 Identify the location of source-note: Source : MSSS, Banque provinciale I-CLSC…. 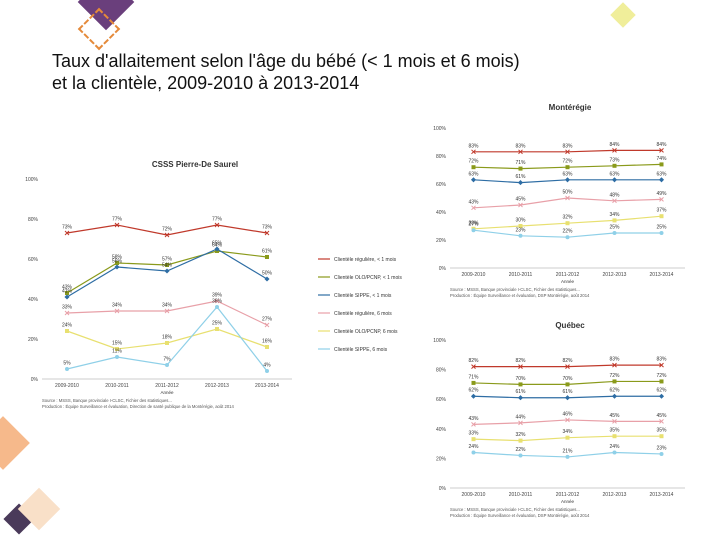
(515, 289).